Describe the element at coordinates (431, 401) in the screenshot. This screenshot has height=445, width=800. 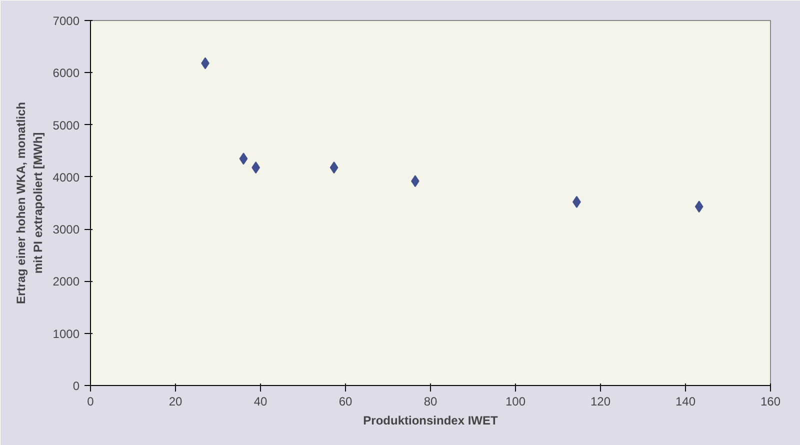
I see `x-tick-label: 80` at that location.